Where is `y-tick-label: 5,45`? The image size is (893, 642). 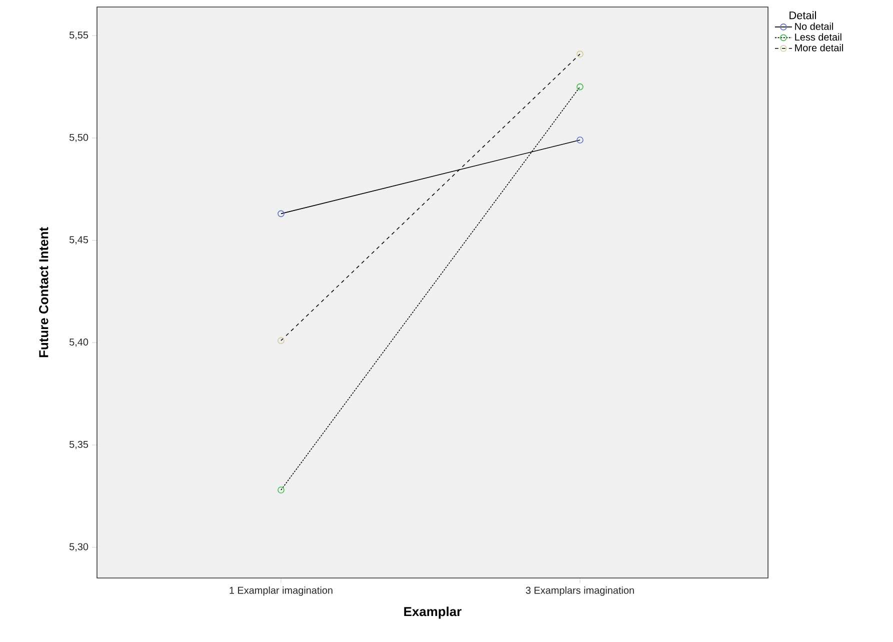 y-tick-label: 5,45 is located at coordinates (78, 240).